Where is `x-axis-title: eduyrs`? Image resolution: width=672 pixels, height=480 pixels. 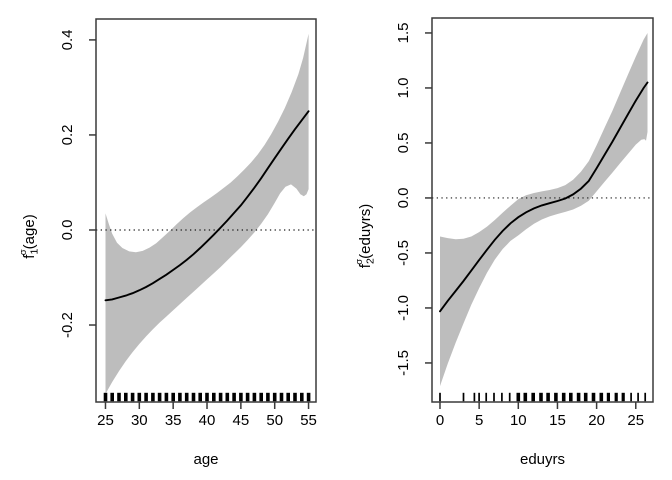
x-axis-title: eduyrs is located at coordinates (542, 459).